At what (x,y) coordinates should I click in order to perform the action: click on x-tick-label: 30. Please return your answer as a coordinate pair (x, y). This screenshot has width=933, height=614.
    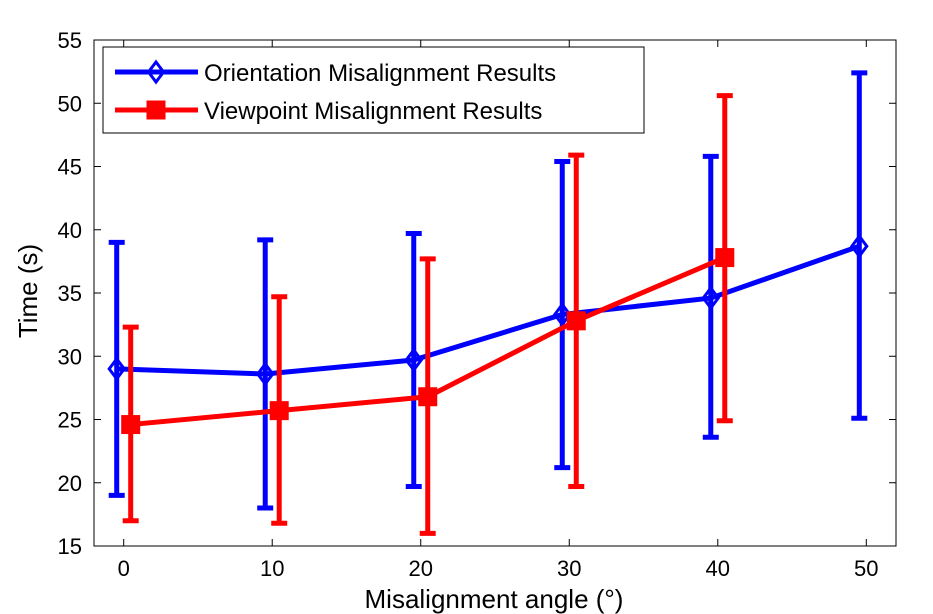
    Looking at the image, I should click on (569, 568).